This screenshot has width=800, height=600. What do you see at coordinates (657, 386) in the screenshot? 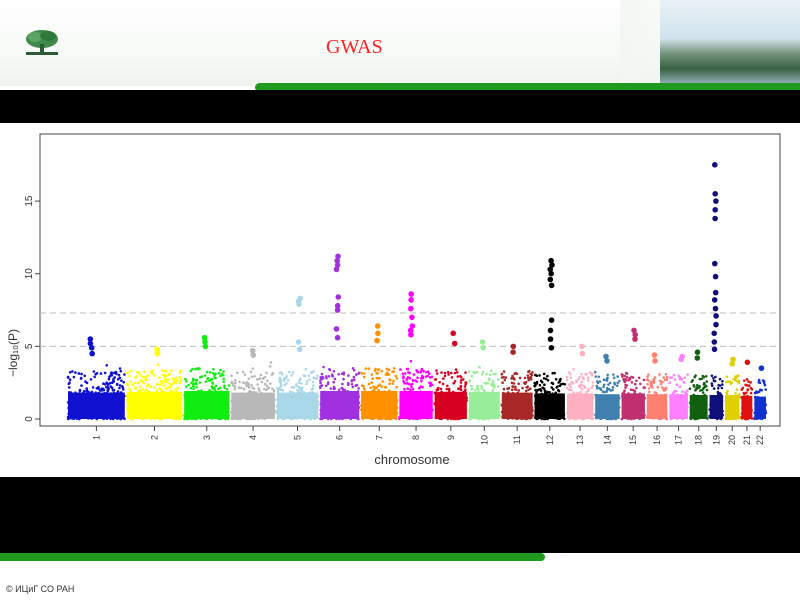
I see `chromosome-16-points` at bounding box center [657, 386].